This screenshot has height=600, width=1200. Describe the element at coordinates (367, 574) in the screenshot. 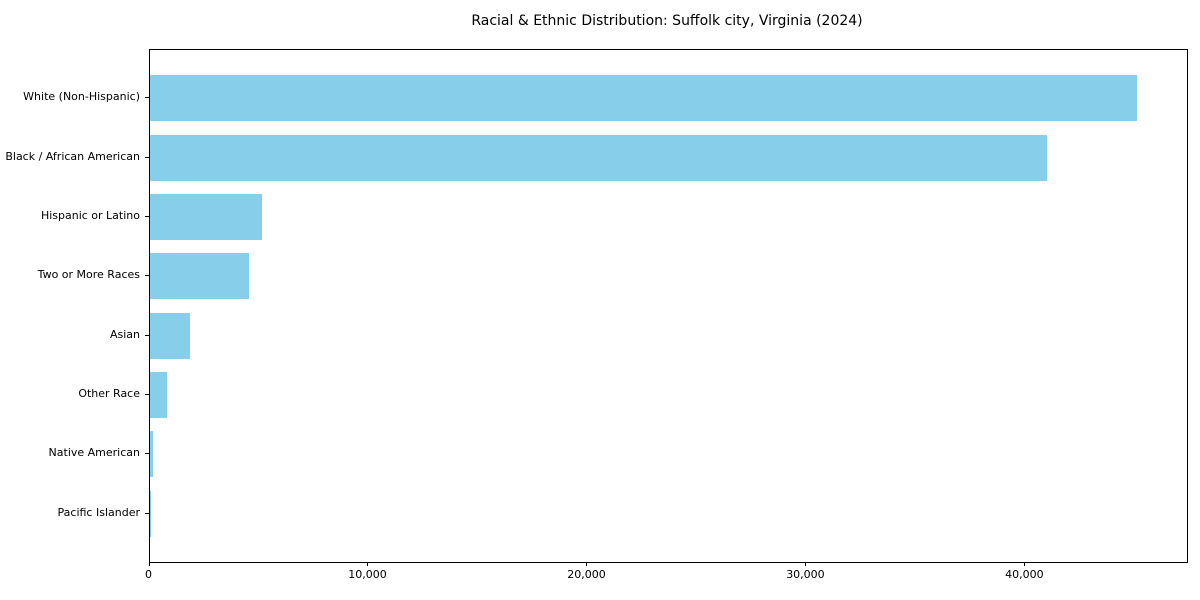

I see `x-axis-tick-label: 10,000` at that location.